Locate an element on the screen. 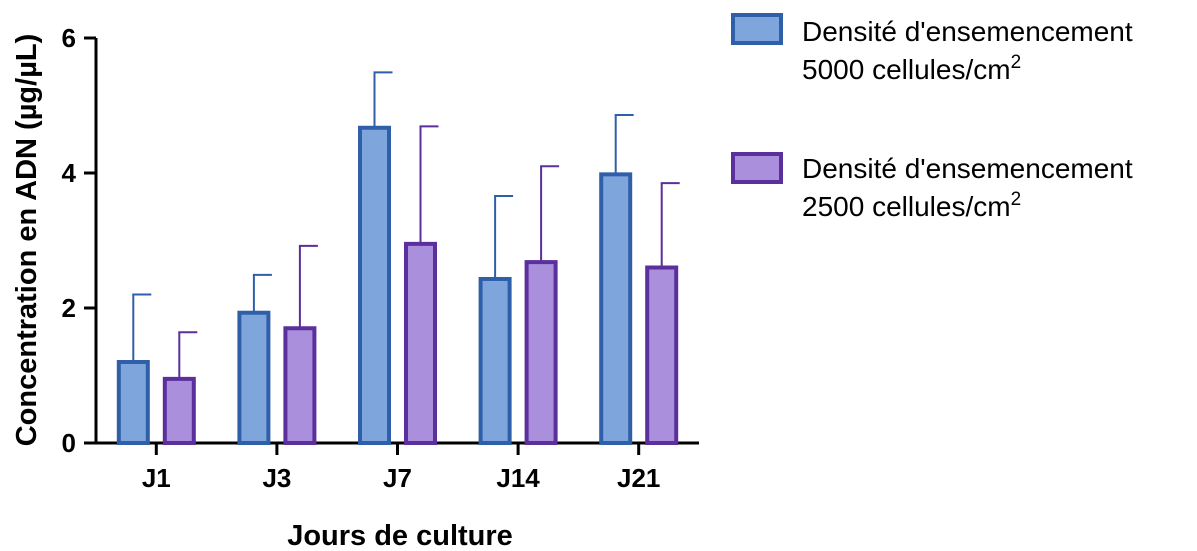 This screenshot has height=551, width=1197. legend-label-series-1-line2: 5000 cellules/cm2 is located at coordinates (911, 68).